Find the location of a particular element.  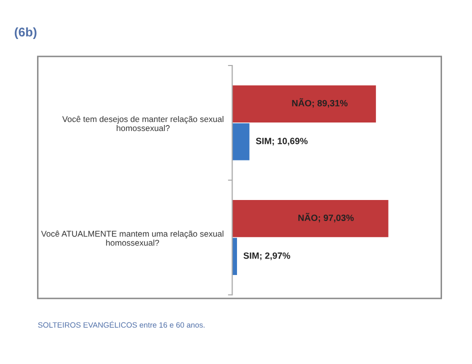

text: SIM is located at coordinates (264, 141).